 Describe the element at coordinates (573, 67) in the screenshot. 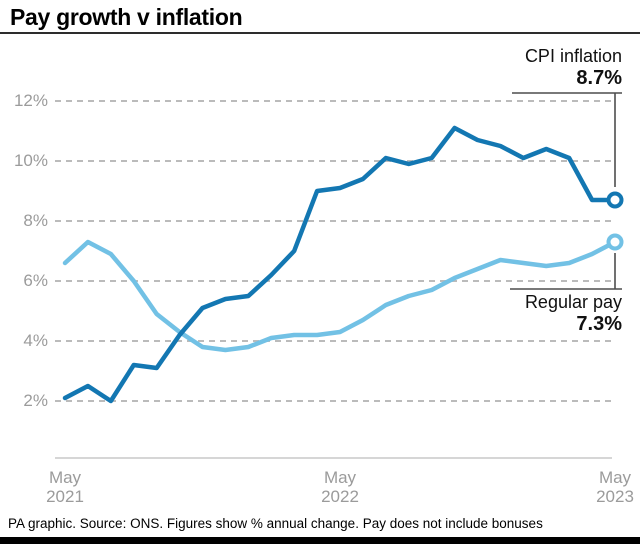

I see `cpi-inflation-annotation: CPI inflation 8.7%` at that location.